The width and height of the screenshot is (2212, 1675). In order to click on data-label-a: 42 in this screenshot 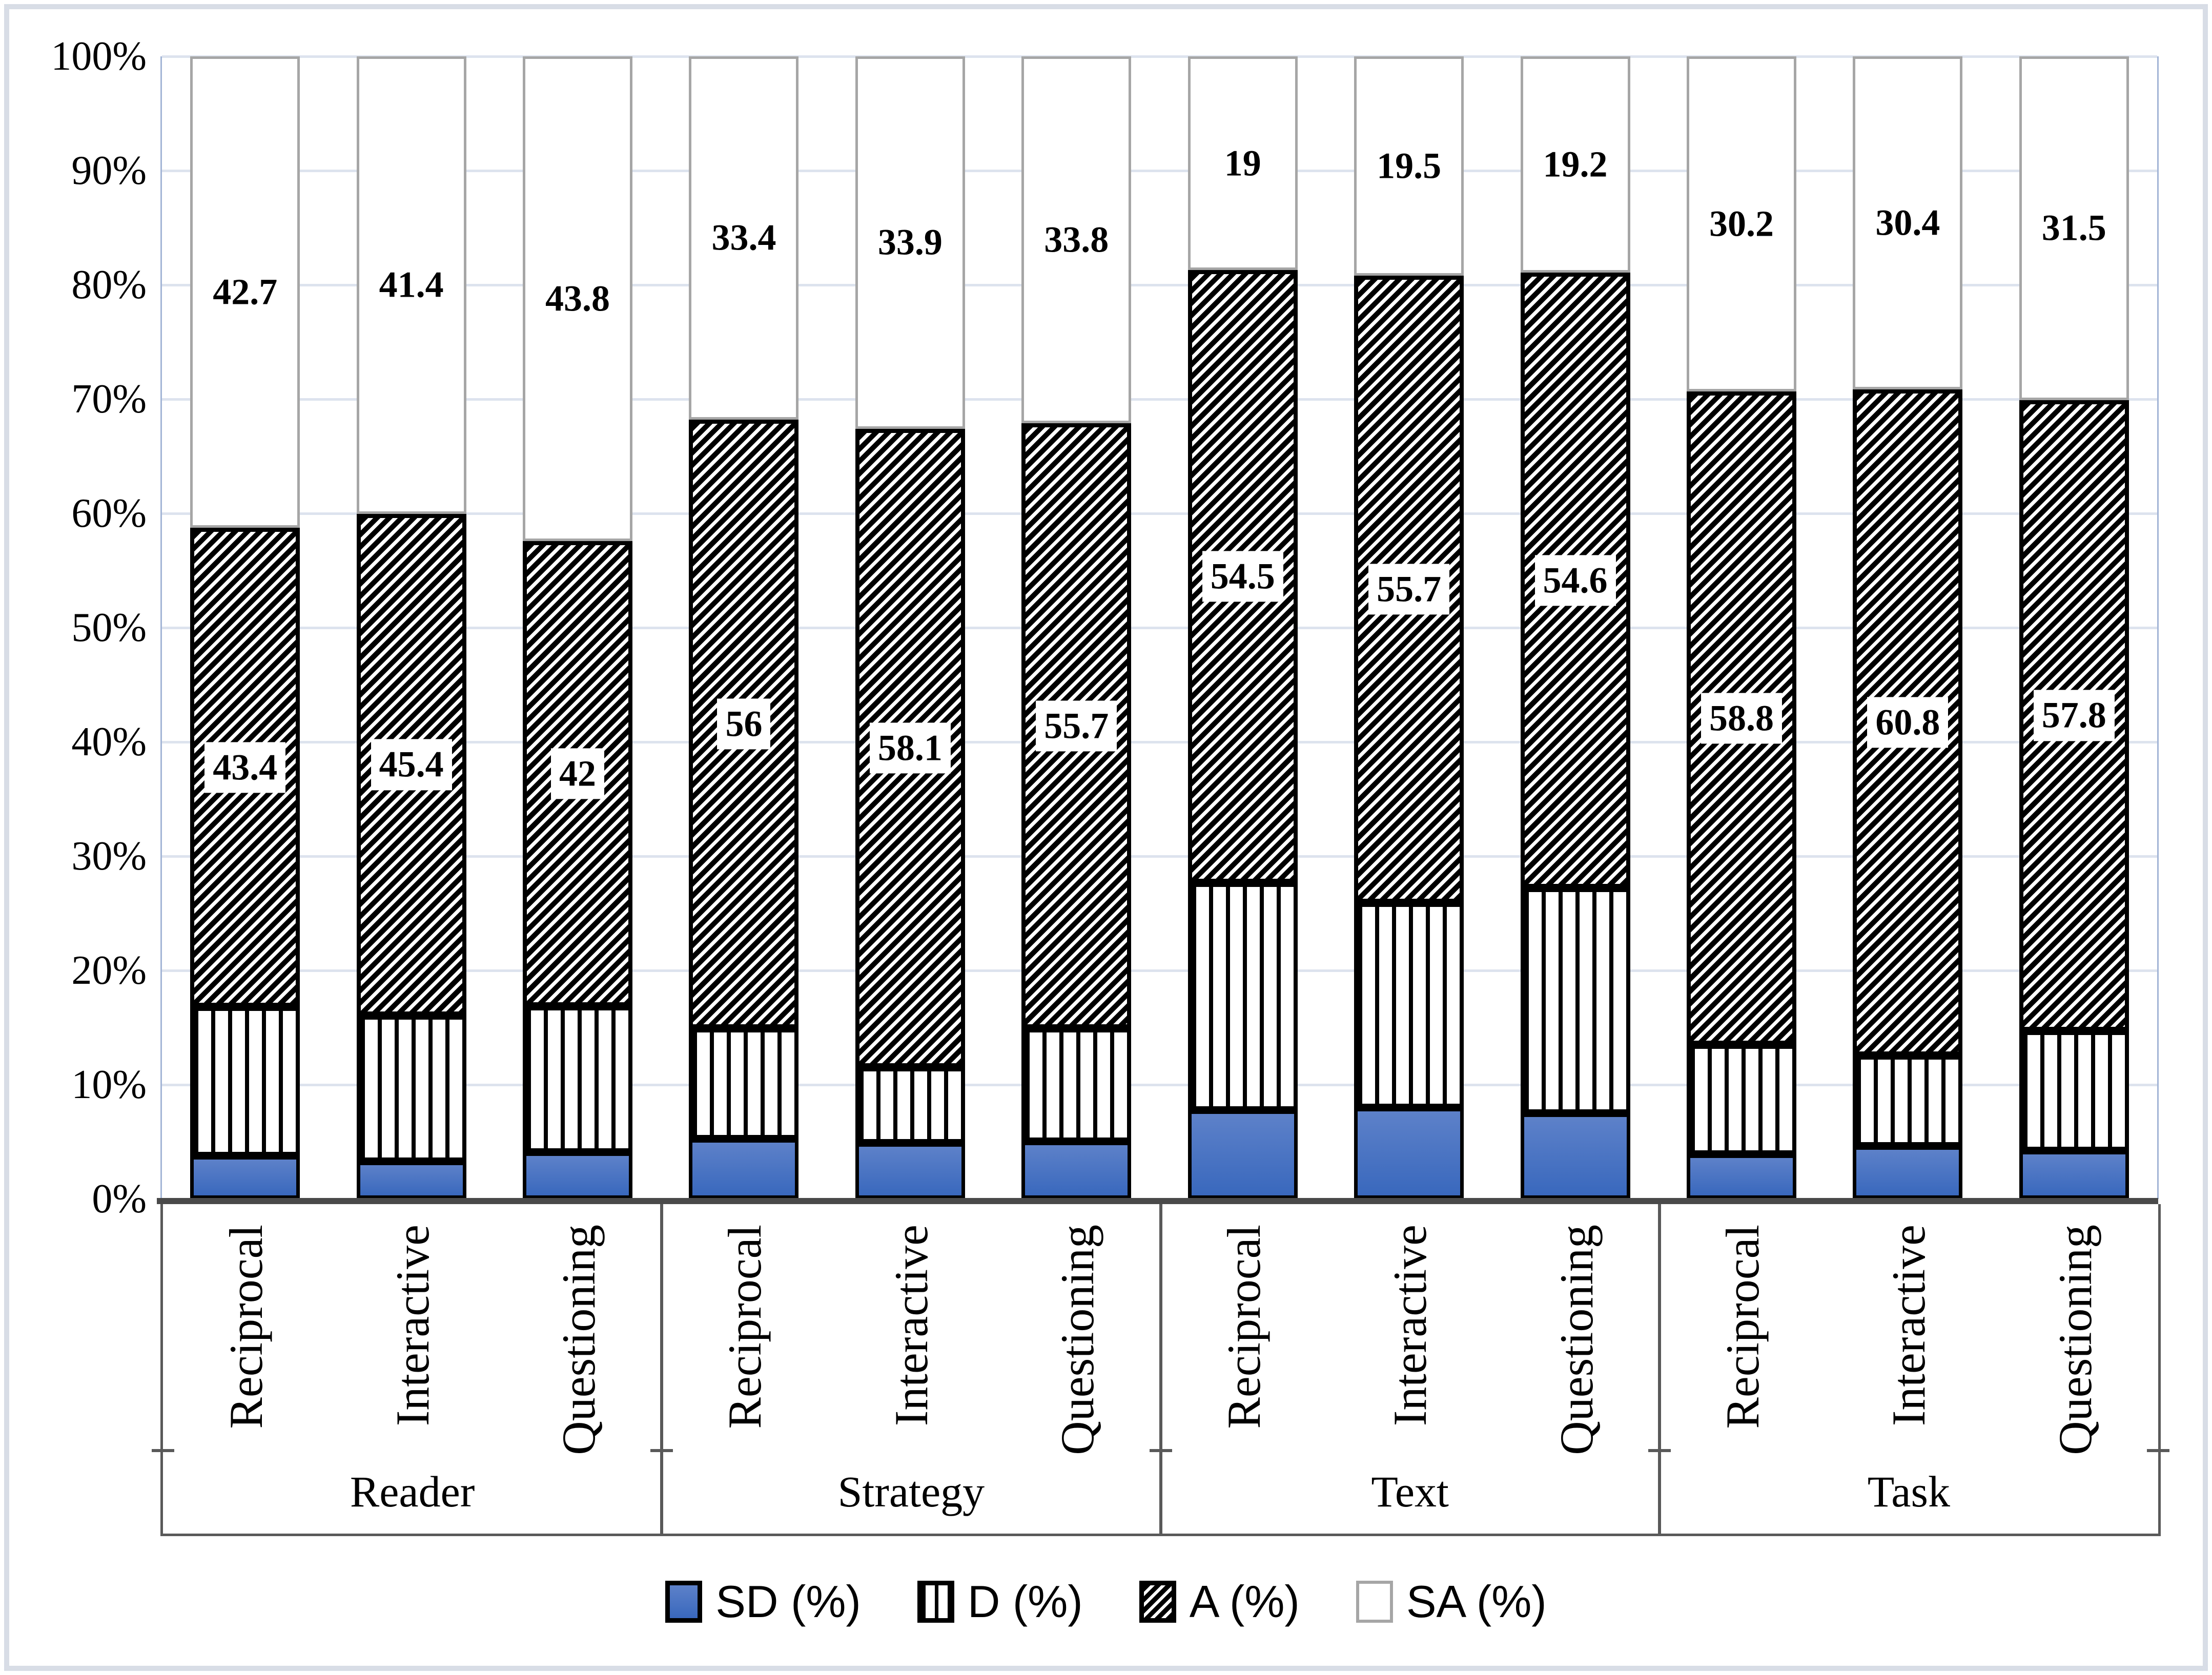, I will do `click(578, 774)`.